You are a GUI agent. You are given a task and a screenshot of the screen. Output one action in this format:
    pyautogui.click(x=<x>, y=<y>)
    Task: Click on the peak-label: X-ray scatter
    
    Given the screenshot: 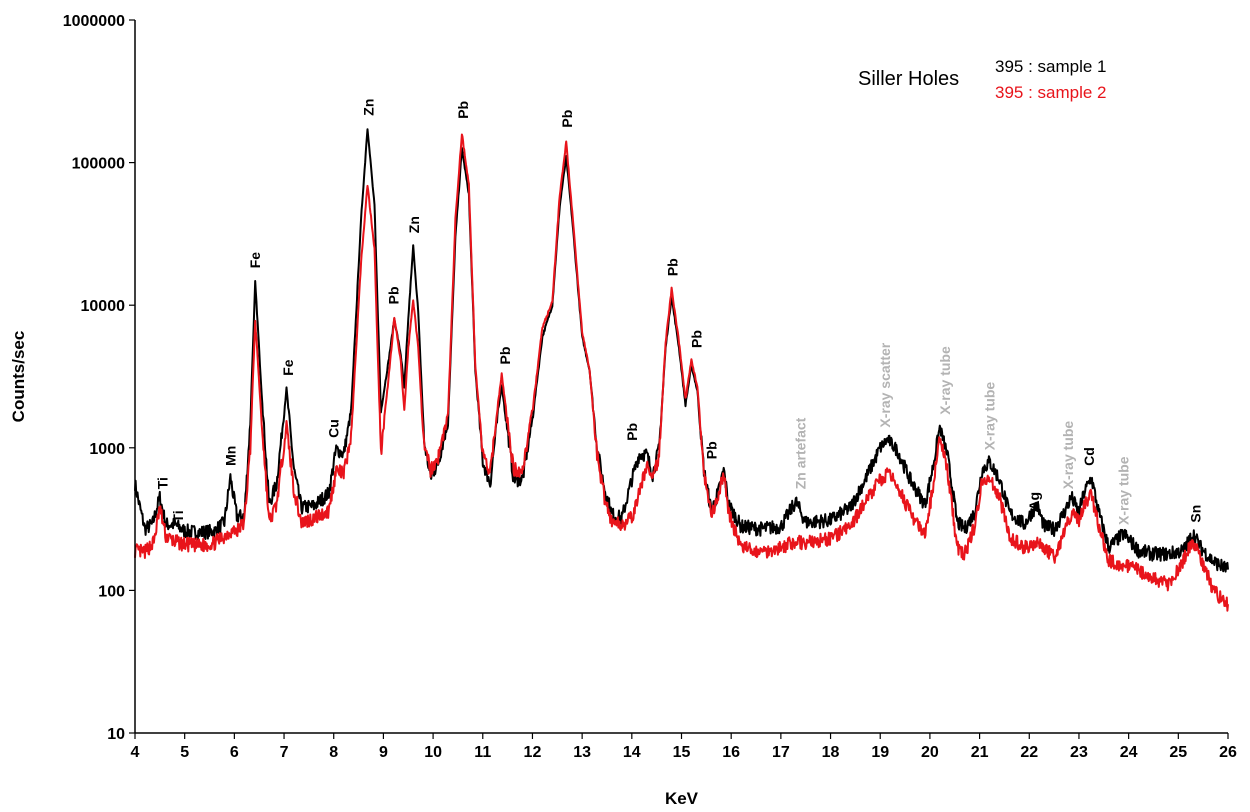 What is the action you would take?
    pyautogui.click(x=885, y=384)
    